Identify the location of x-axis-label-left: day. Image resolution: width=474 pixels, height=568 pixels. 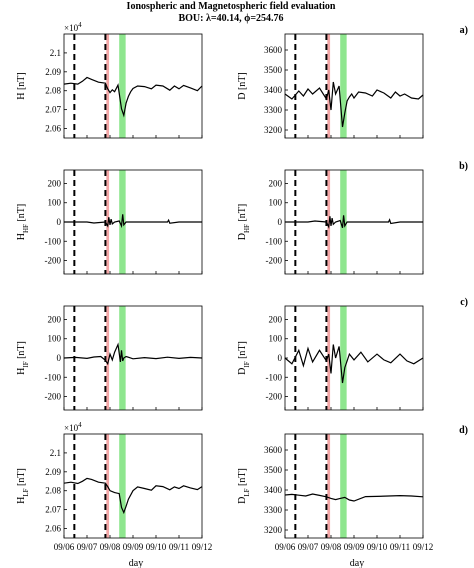
(136, 563).